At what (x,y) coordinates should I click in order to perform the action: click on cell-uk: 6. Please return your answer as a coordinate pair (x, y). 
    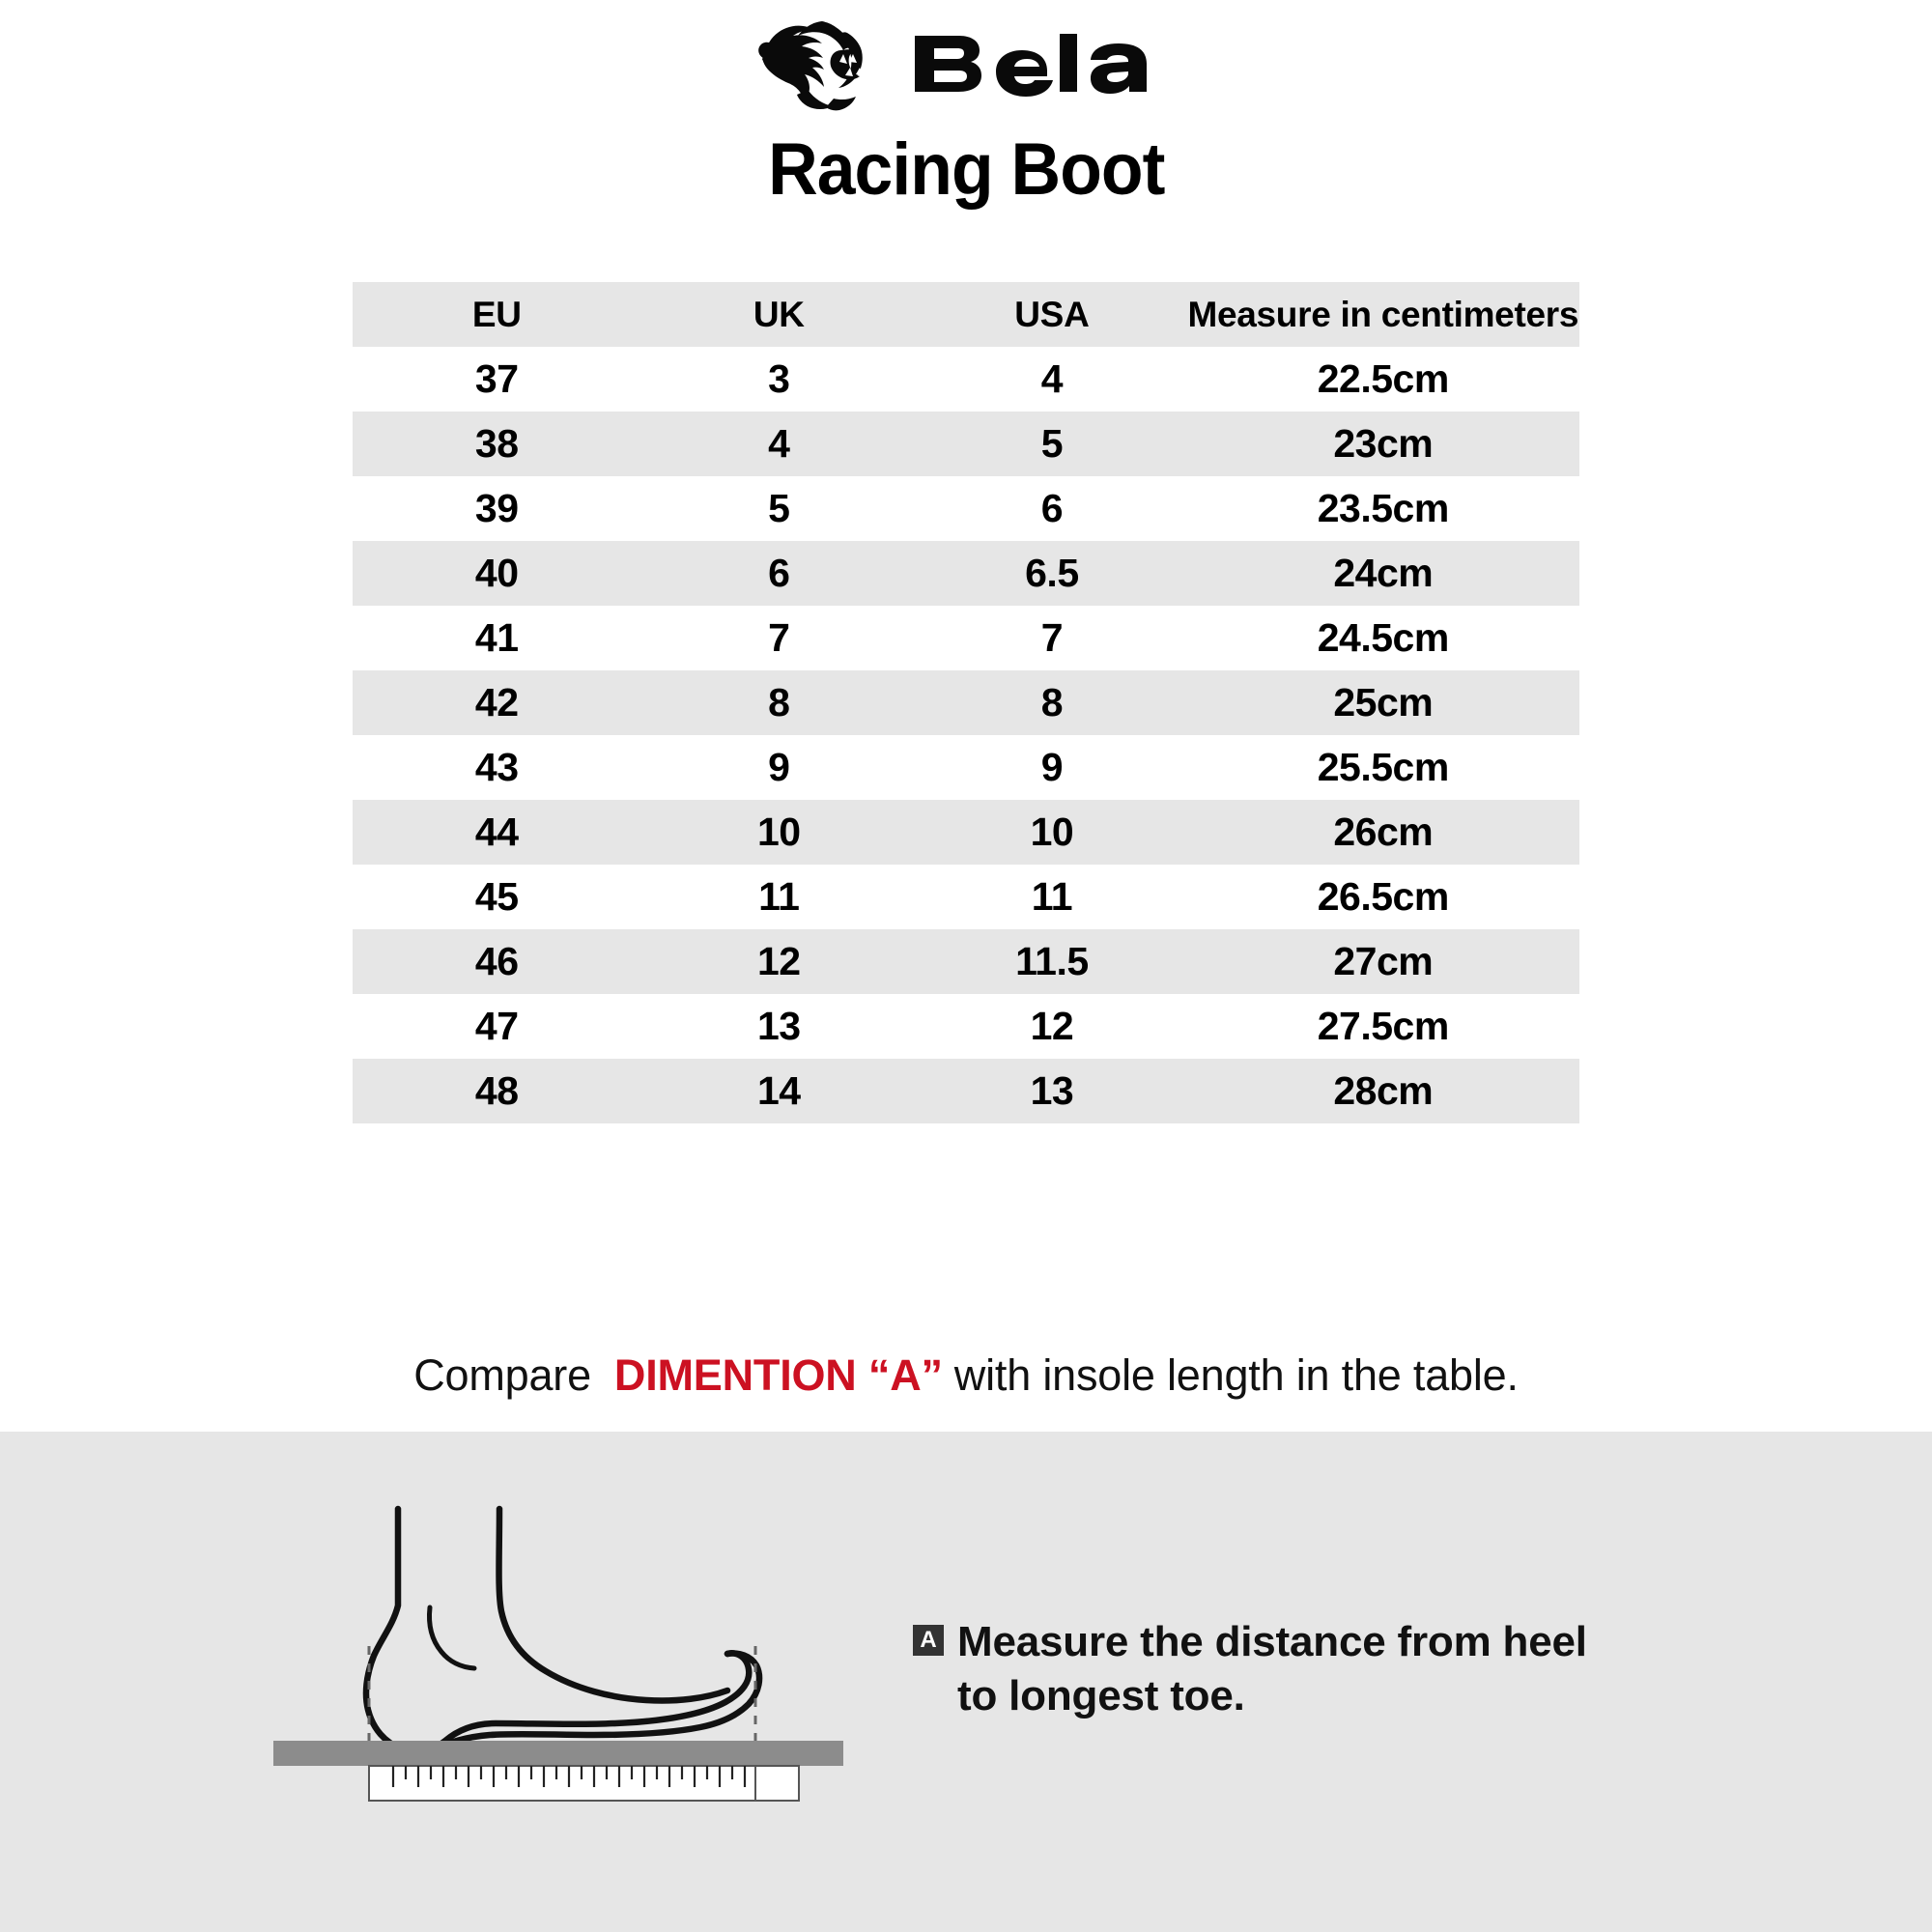
    Looking at the image, I should click on (779, 573).